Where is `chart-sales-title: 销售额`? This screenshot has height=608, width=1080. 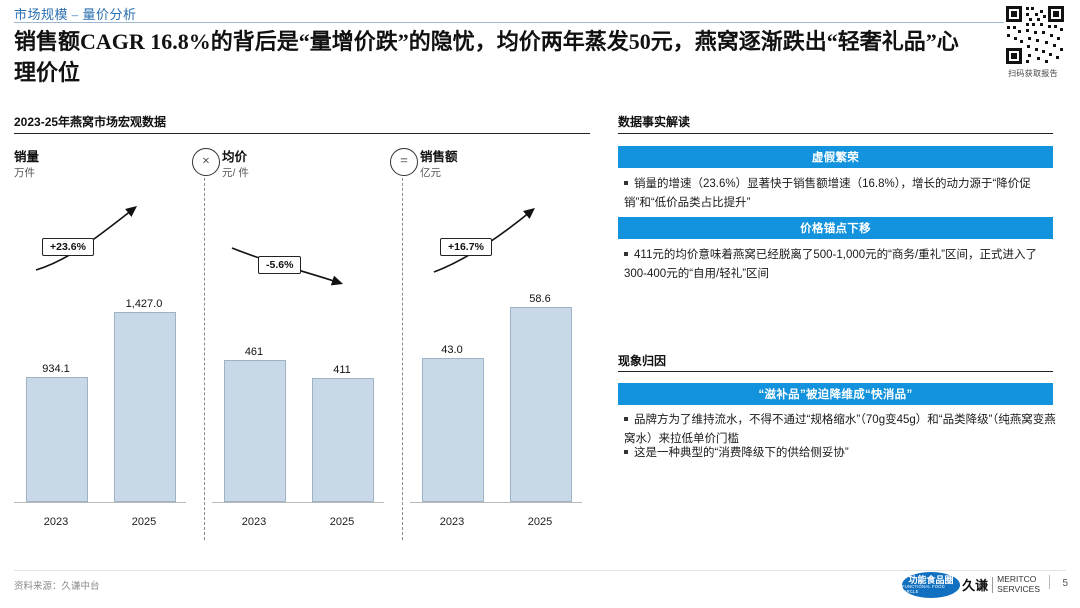 chart-sales-title: 销售额 is located at coordinates (439, 157).